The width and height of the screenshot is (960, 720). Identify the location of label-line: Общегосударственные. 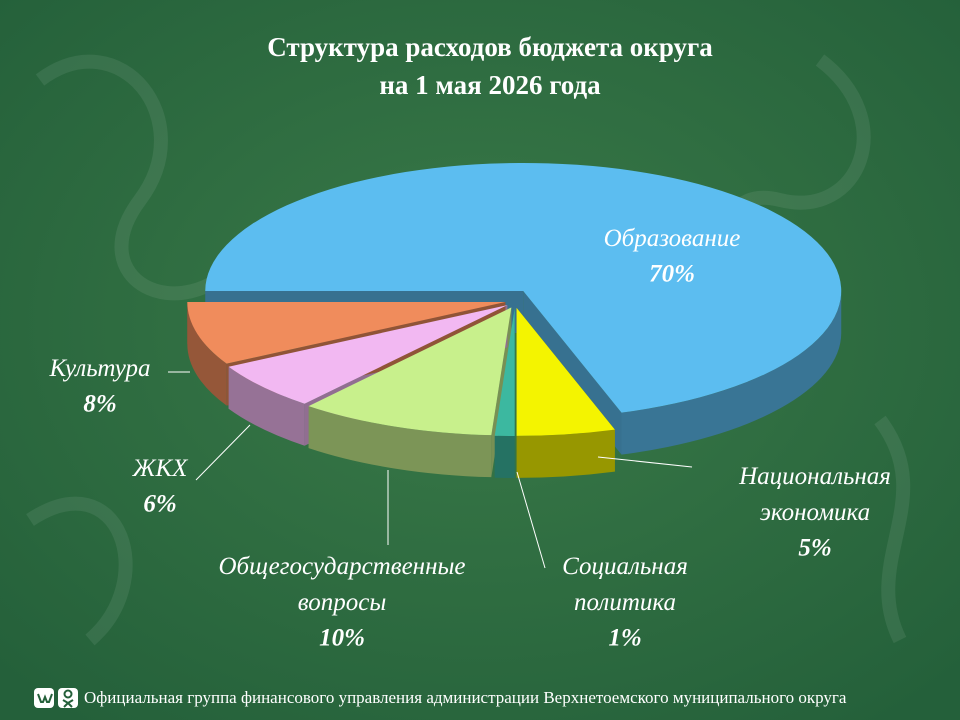
(342, 566).